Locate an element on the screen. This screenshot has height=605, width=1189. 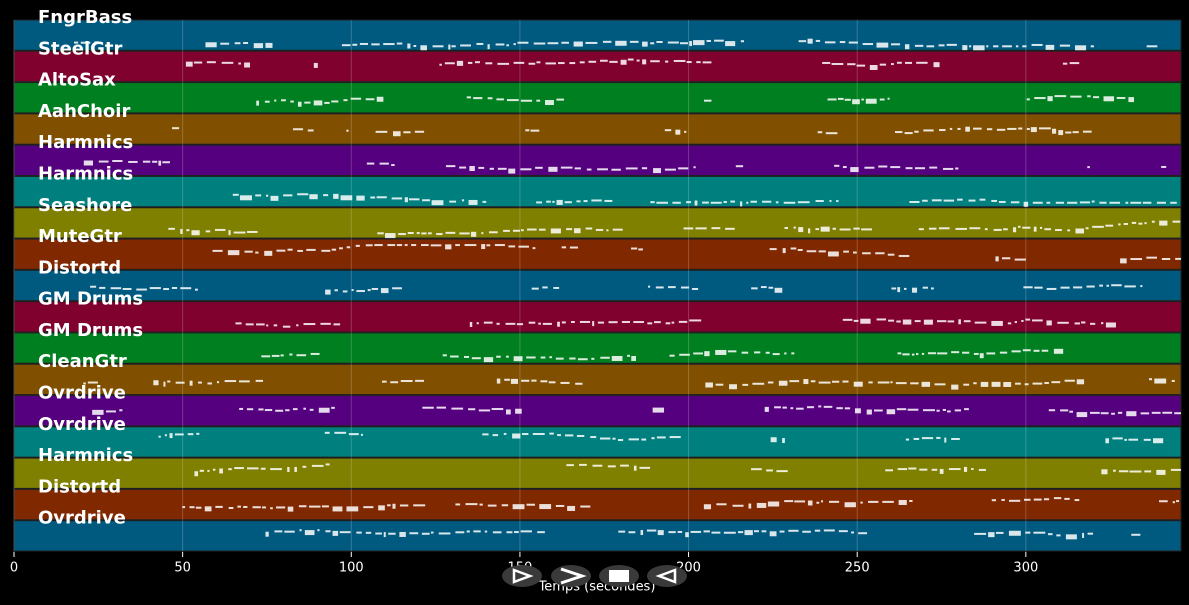
play-button is located at coordinates (522, 576).